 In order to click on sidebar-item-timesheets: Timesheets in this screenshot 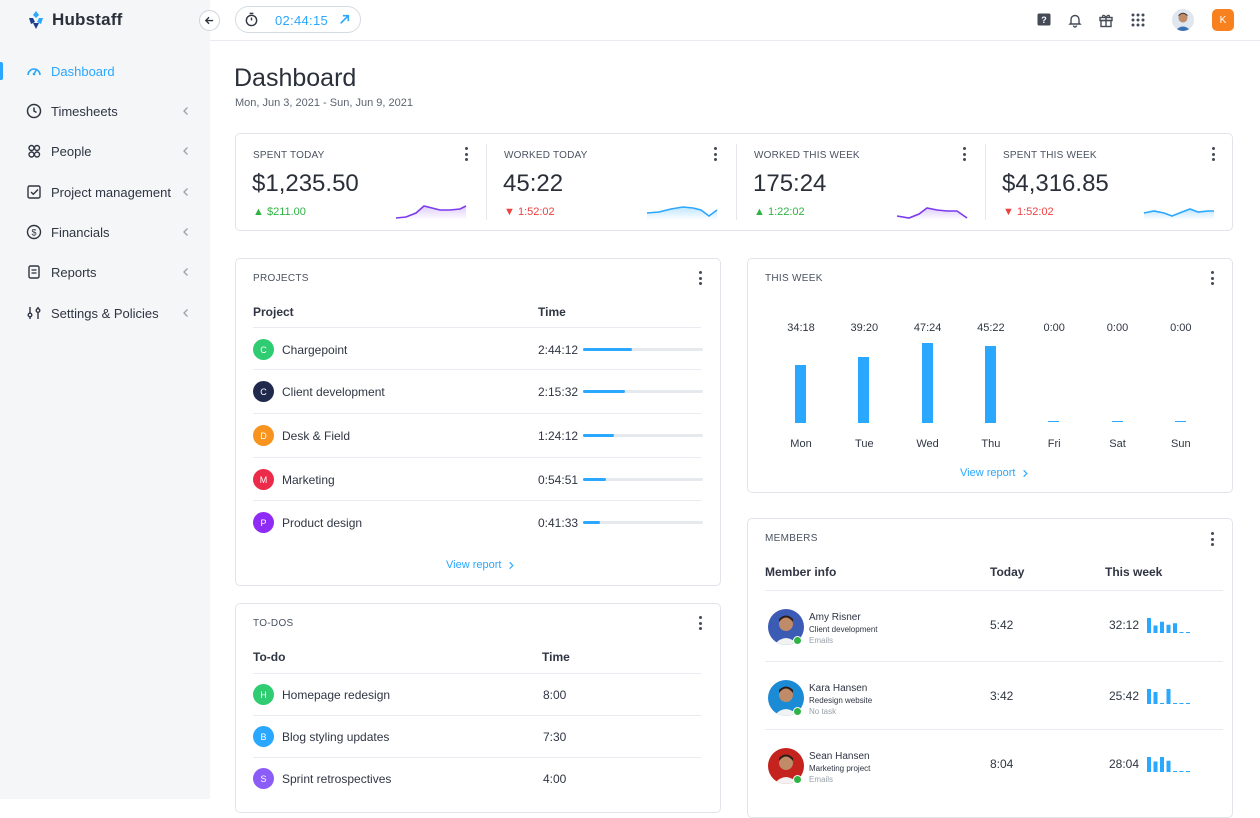, I will do `click(105, 111)`.